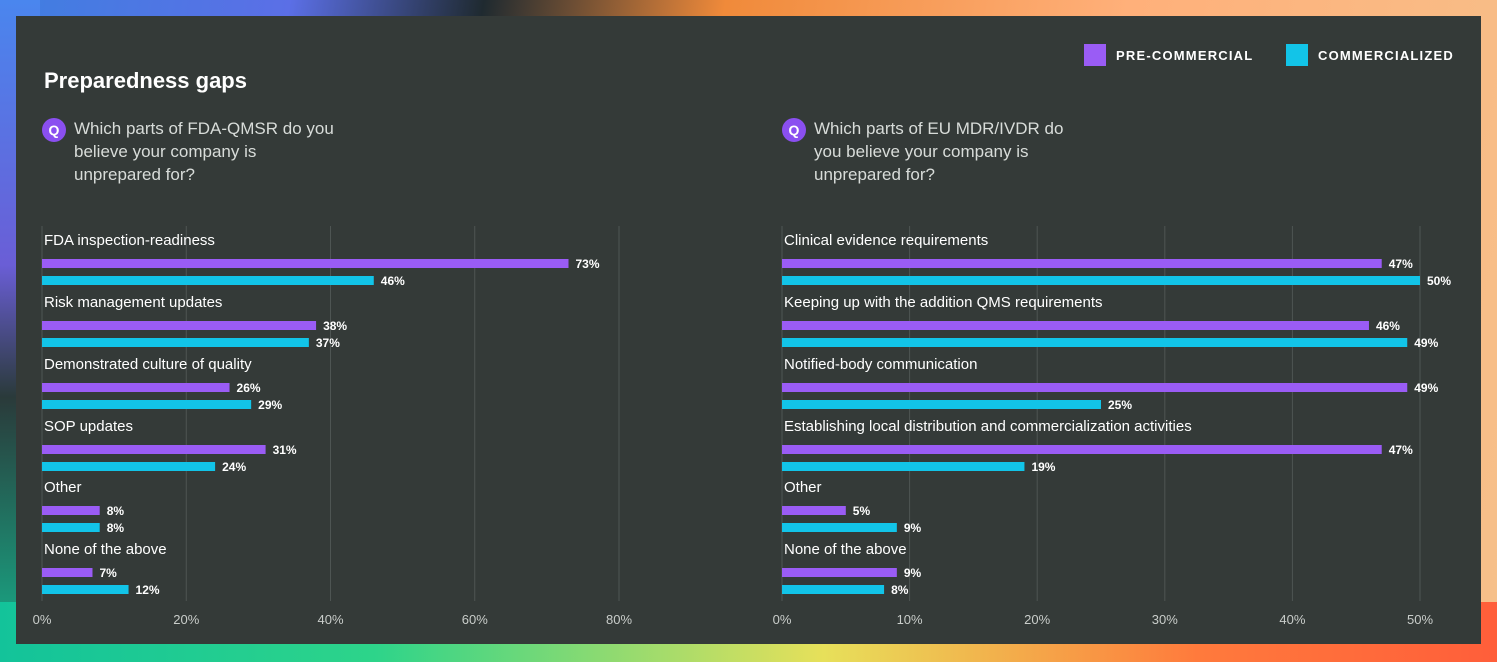 This screenshot has width=1497, height=662. Describe the element at coordinates (1165, 619) in the screenshot. I see `tick-label-30: 30%` at that location.